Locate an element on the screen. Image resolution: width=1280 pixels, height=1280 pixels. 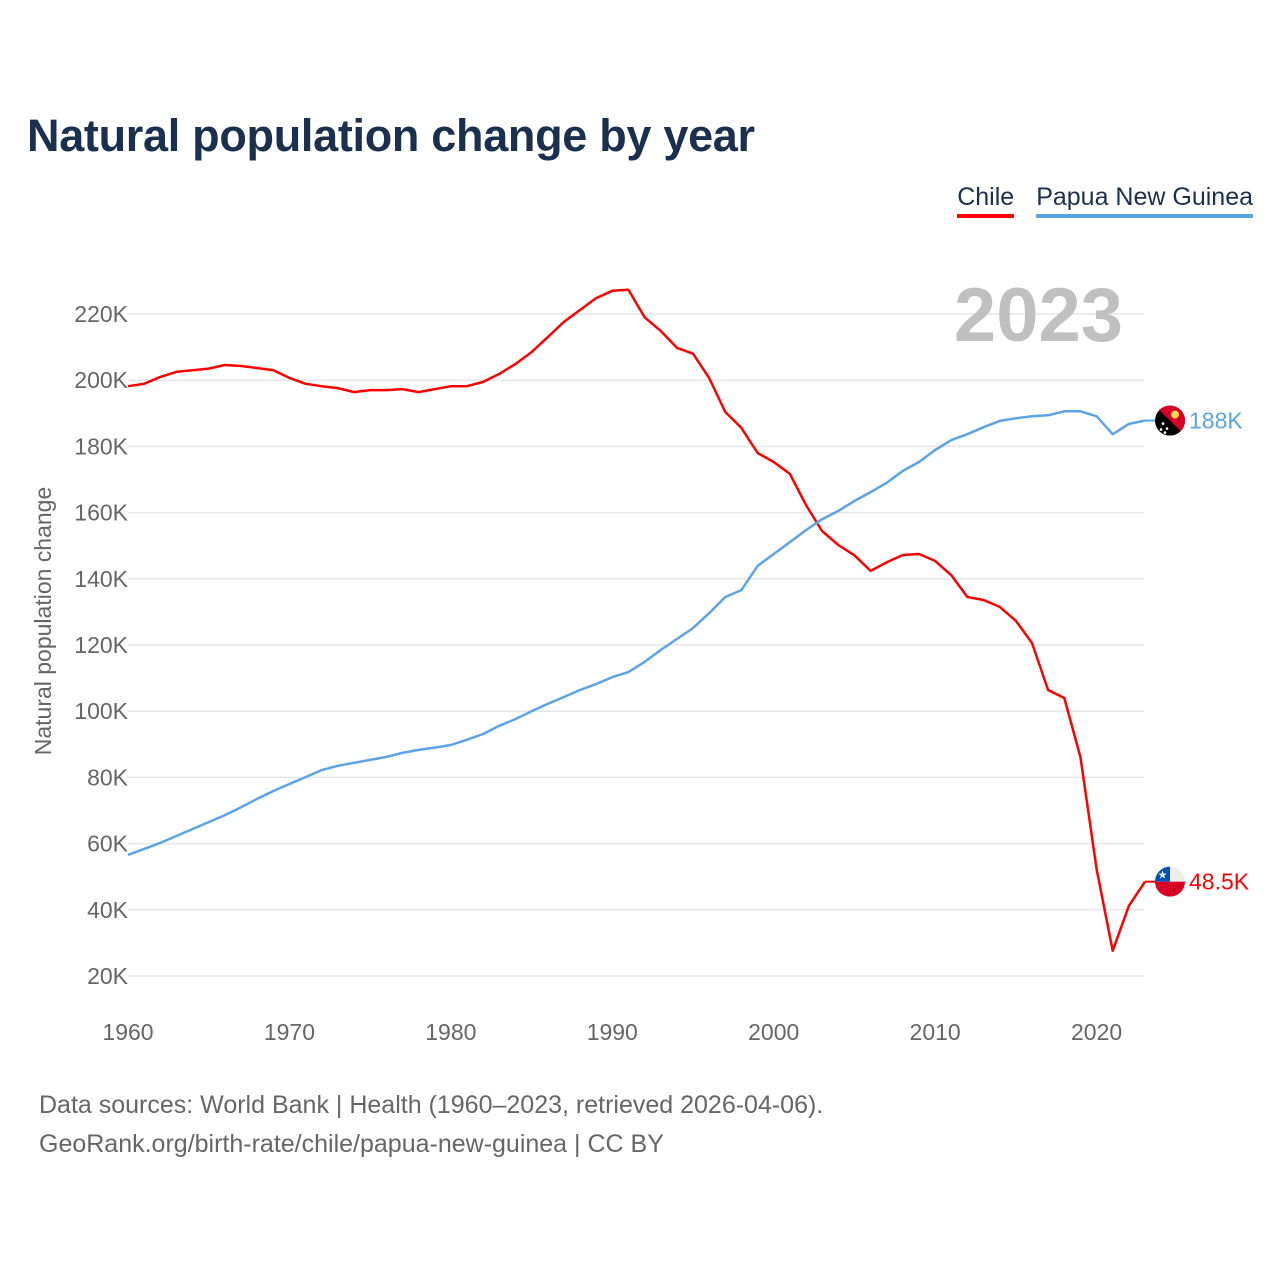
x-tick-label: 2010 is located at coordinates (935, 1032).